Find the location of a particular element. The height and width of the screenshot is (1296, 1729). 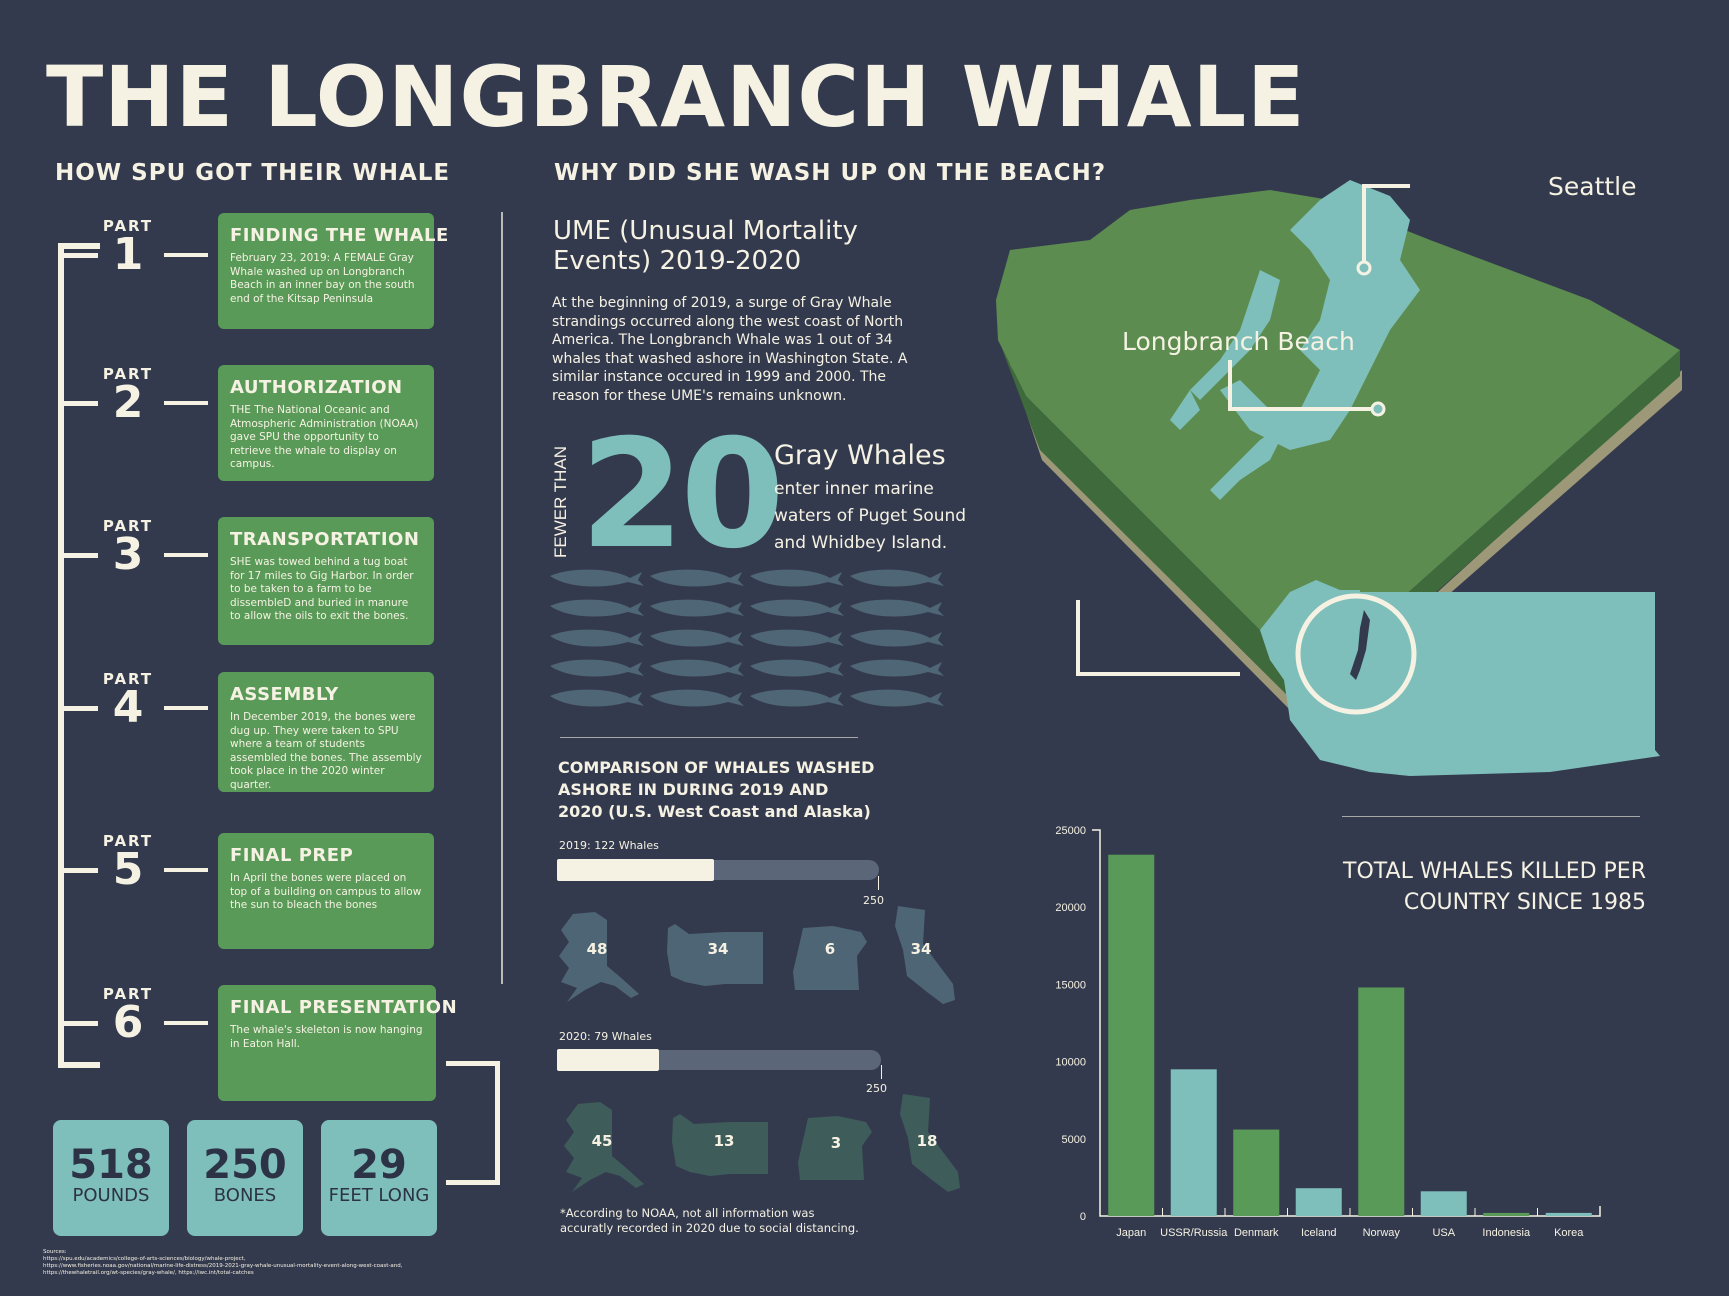

year-2020-label: 2020: 79 Whales is located at coordinates (605, 1036).